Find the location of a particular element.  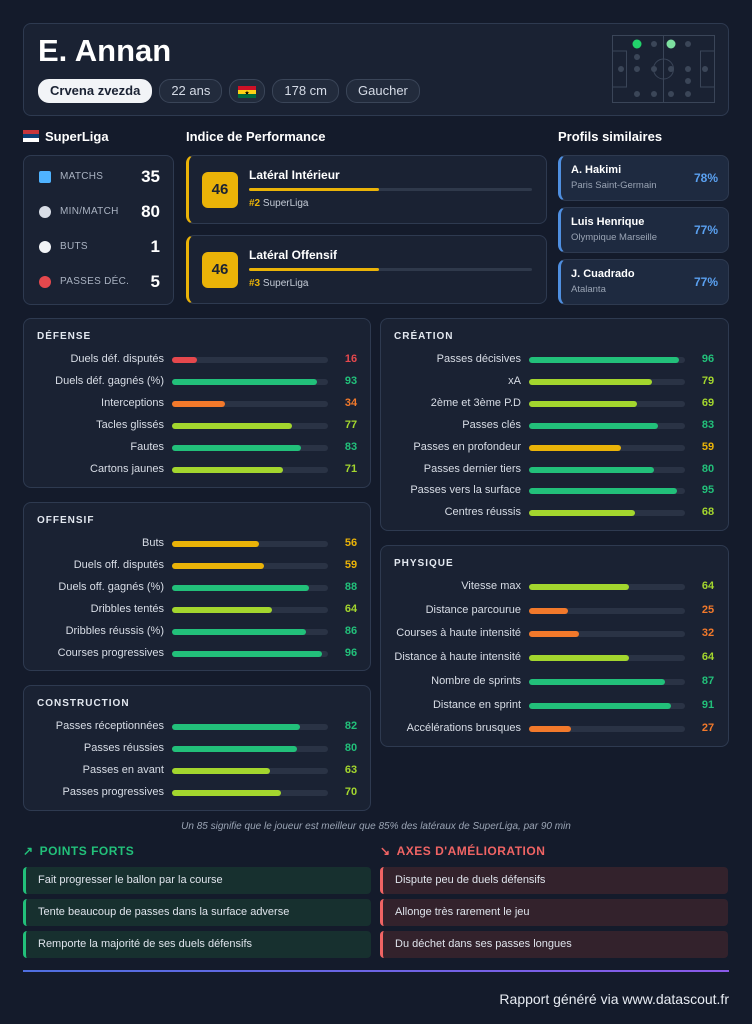

flag-tag is located at coordinates (247, 91).